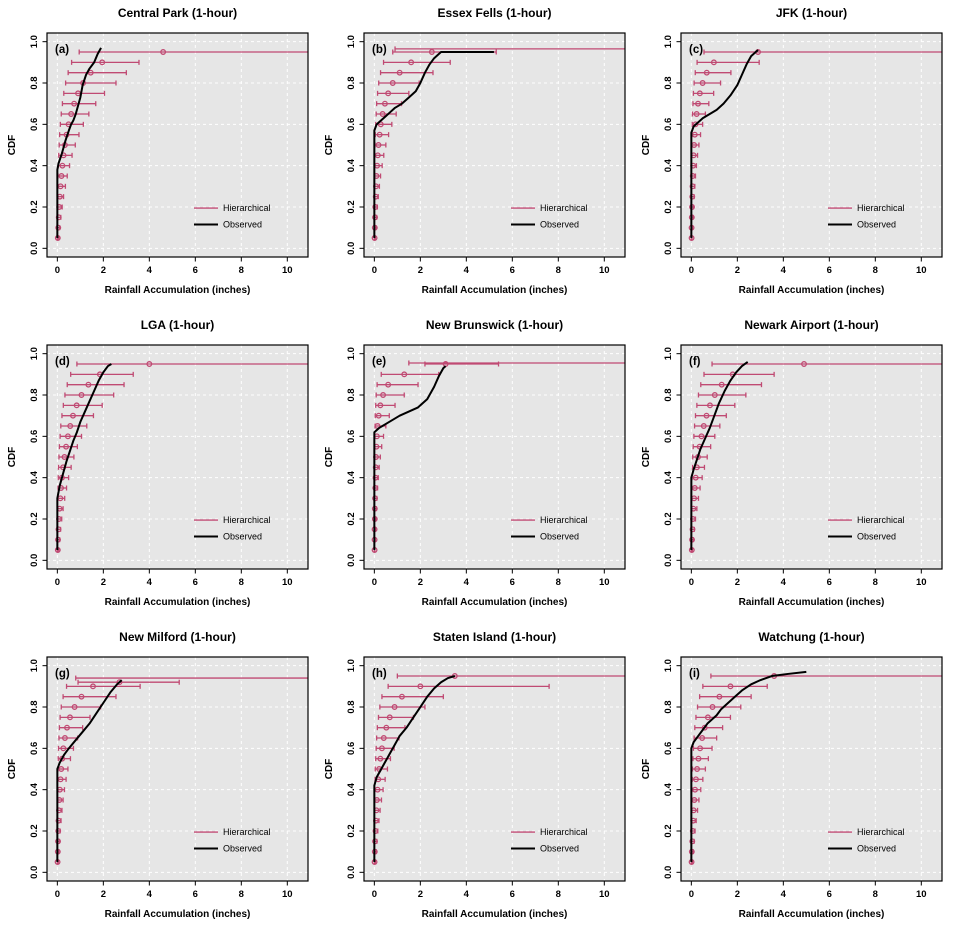  Describe the element at coordinates (62, 362) in the screenshot. I see `panel-letter: (d)` at that location.